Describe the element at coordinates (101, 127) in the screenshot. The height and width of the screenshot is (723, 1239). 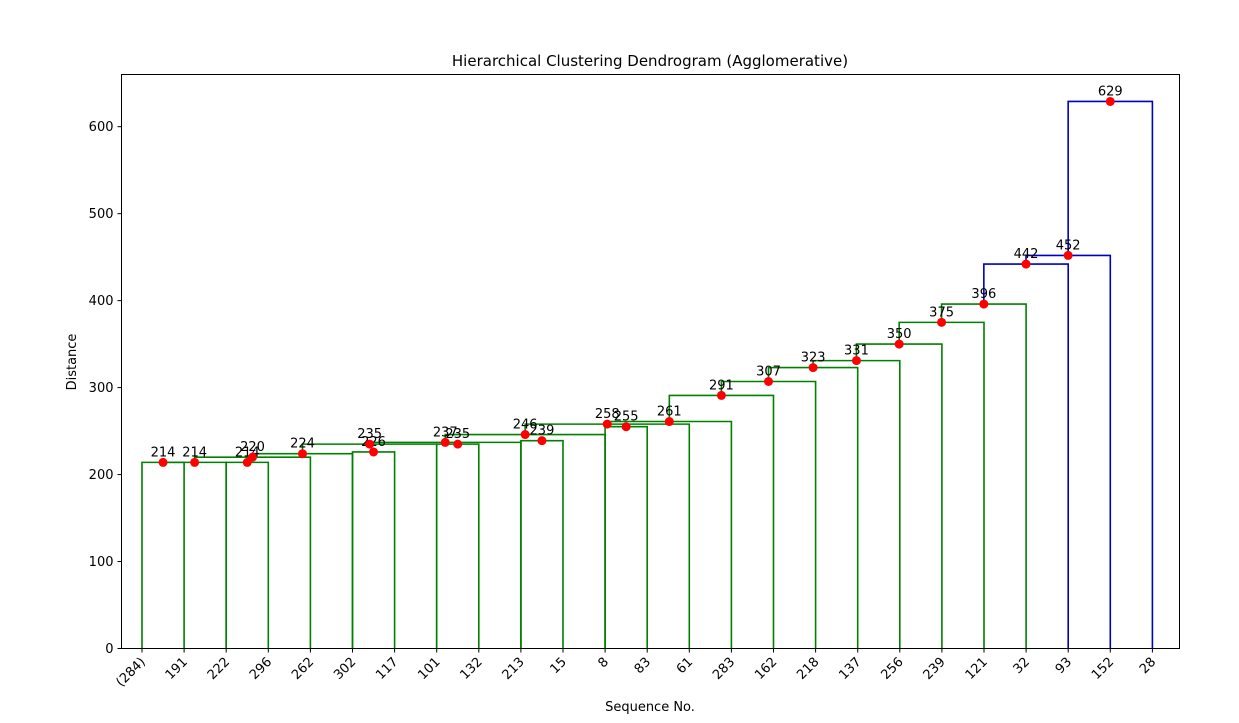
I see `y-tick-label: 600` at that location.